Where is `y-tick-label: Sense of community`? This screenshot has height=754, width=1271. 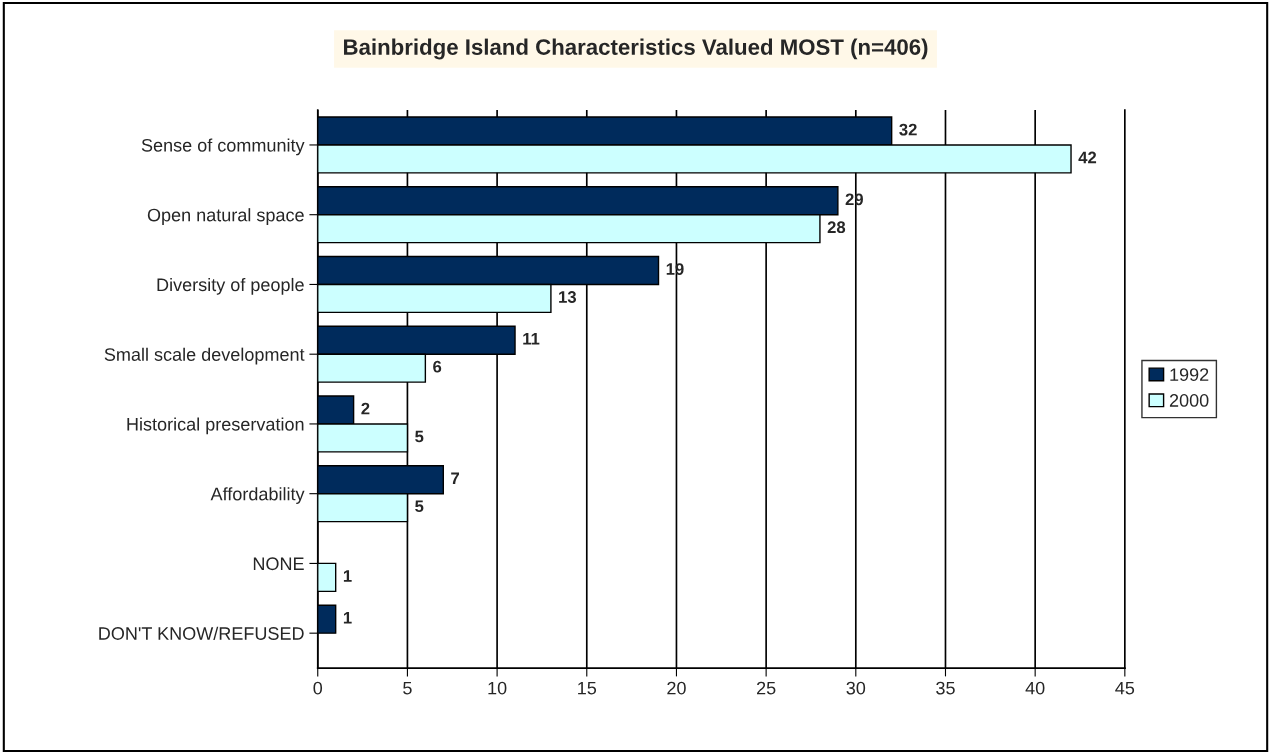 y-tick-label: Sense of community is located at coordinates (223, 147).